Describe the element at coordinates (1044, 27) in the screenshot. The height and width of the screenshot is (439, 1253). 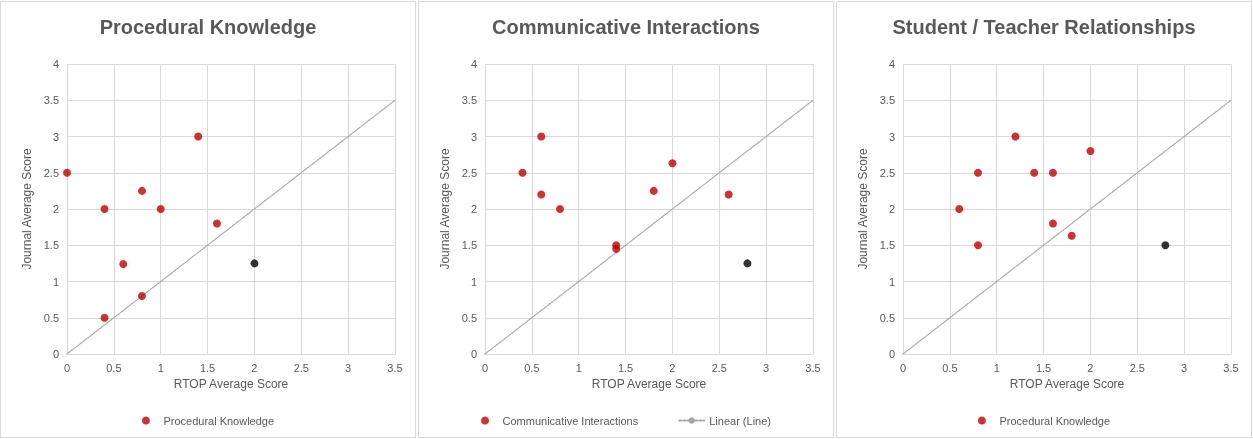
I see `chart-title: Student / Teacher Relationships` at that location.